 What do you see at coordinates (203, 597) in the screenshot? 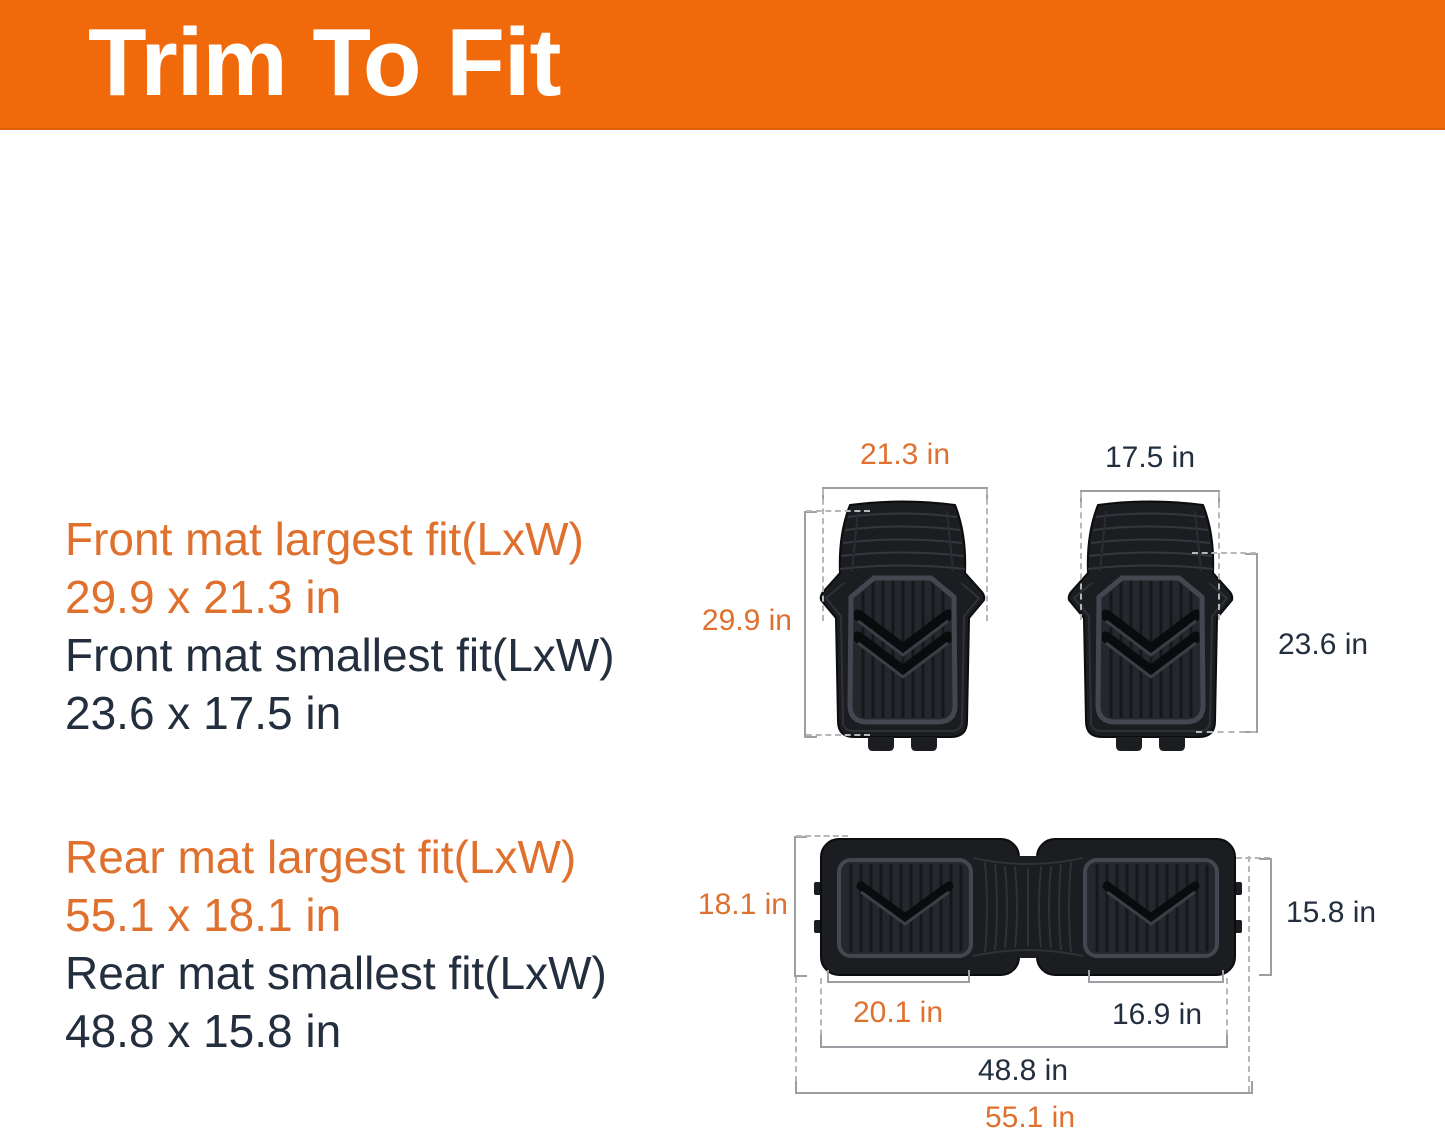
I see `front-largest-value: 29.9 x 21.3 in` at bounding box center [203, 597].